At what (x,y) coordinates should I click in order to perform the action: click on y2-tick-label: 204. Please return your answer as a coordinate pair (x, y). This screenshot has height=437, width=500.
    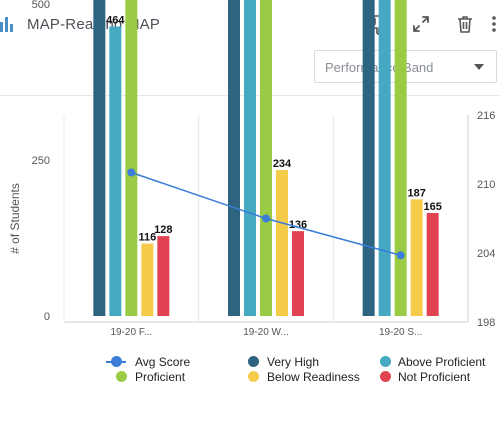
    Looking at the image, I should click on (486, 254).